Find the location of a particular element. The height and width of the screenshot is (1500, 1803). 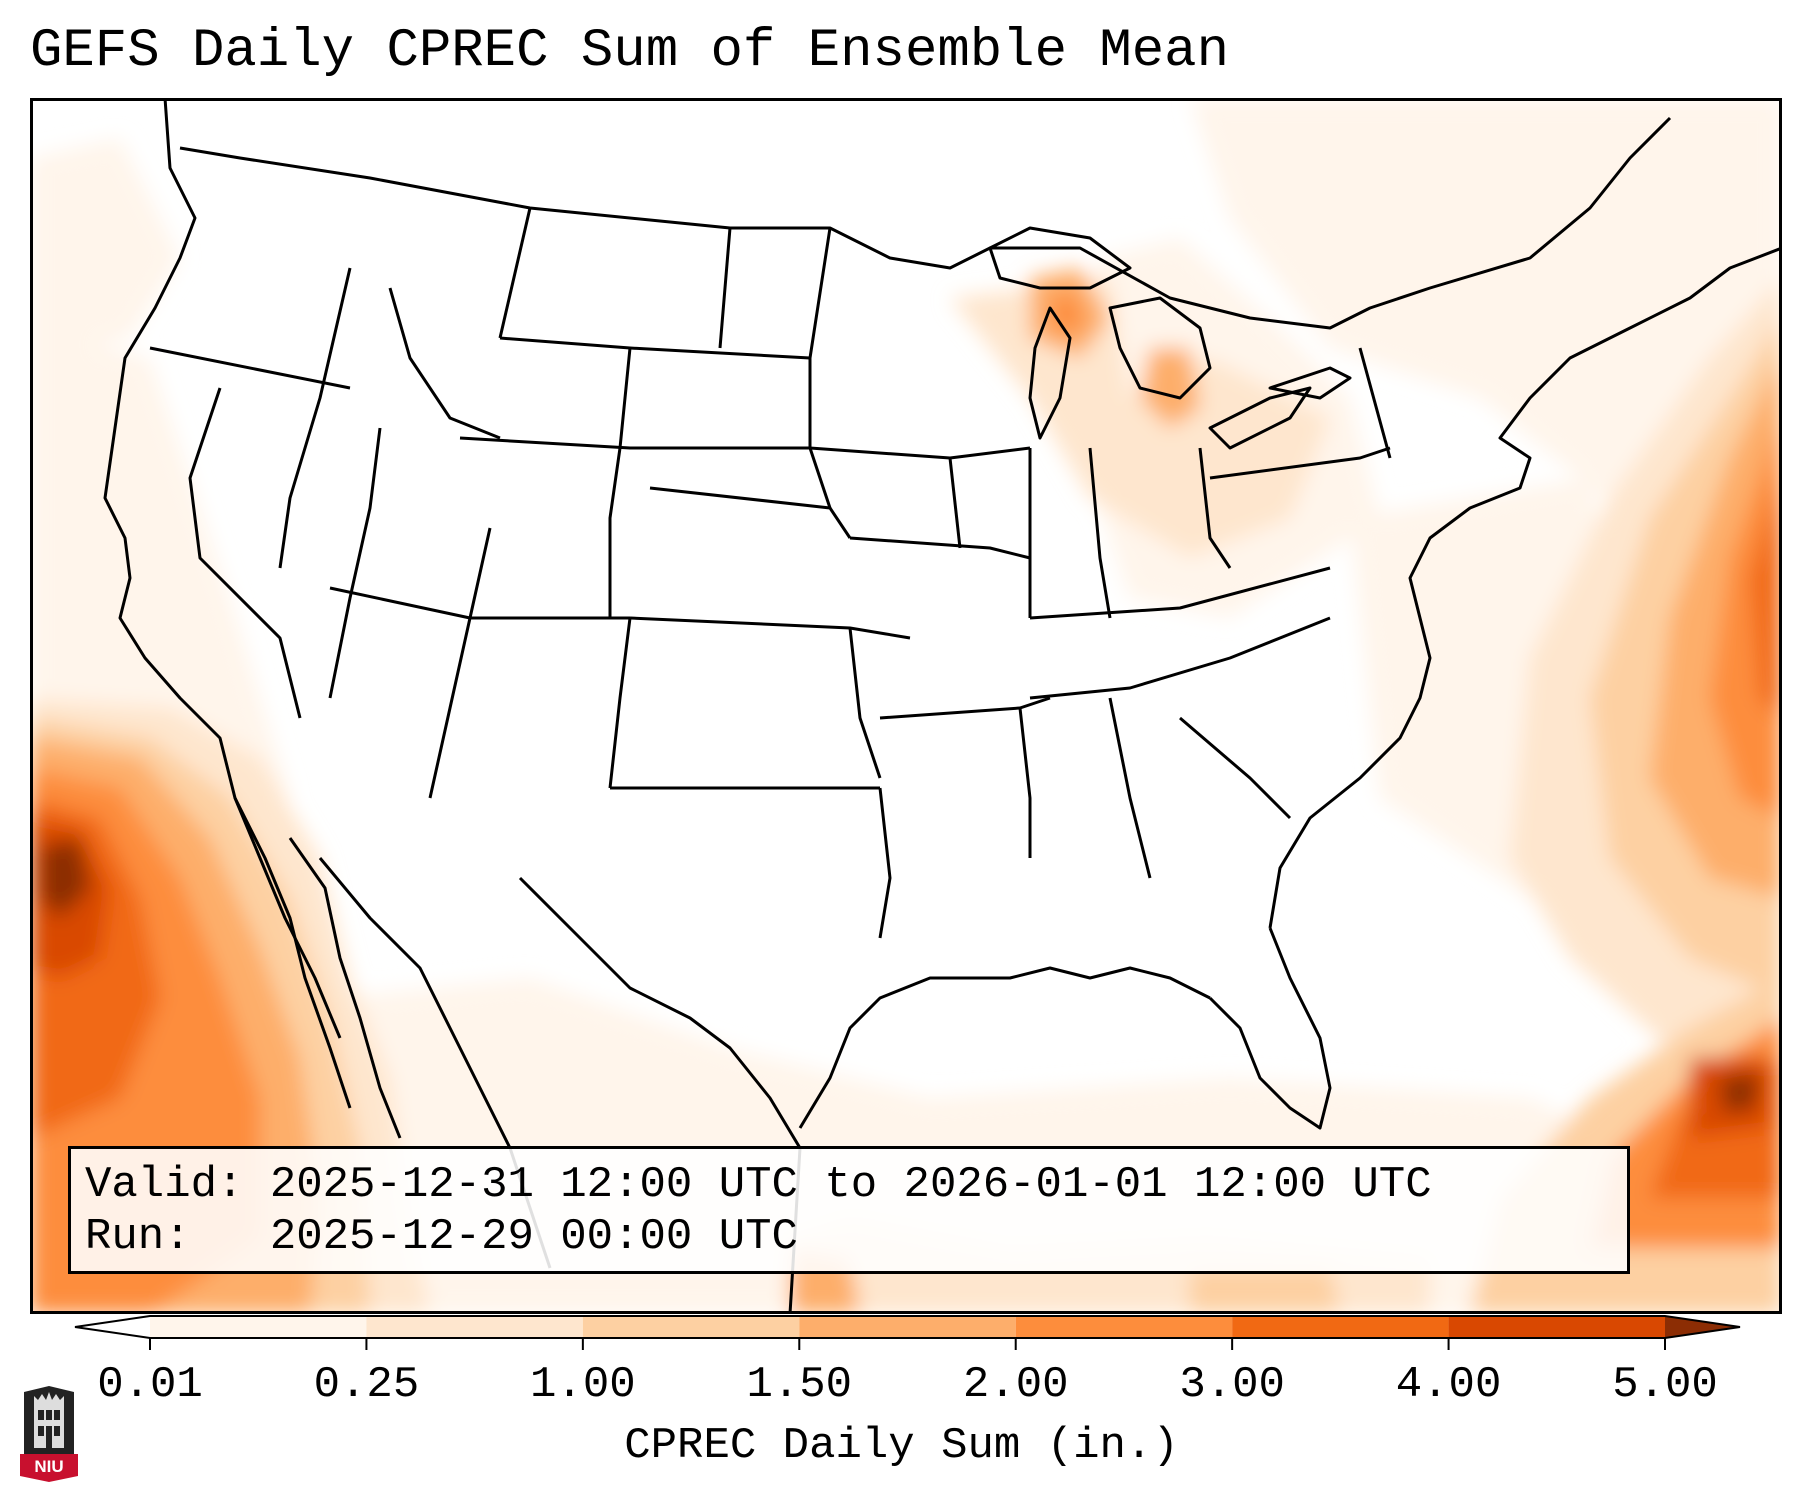

colorbar is located at coordinates (907, 1332).